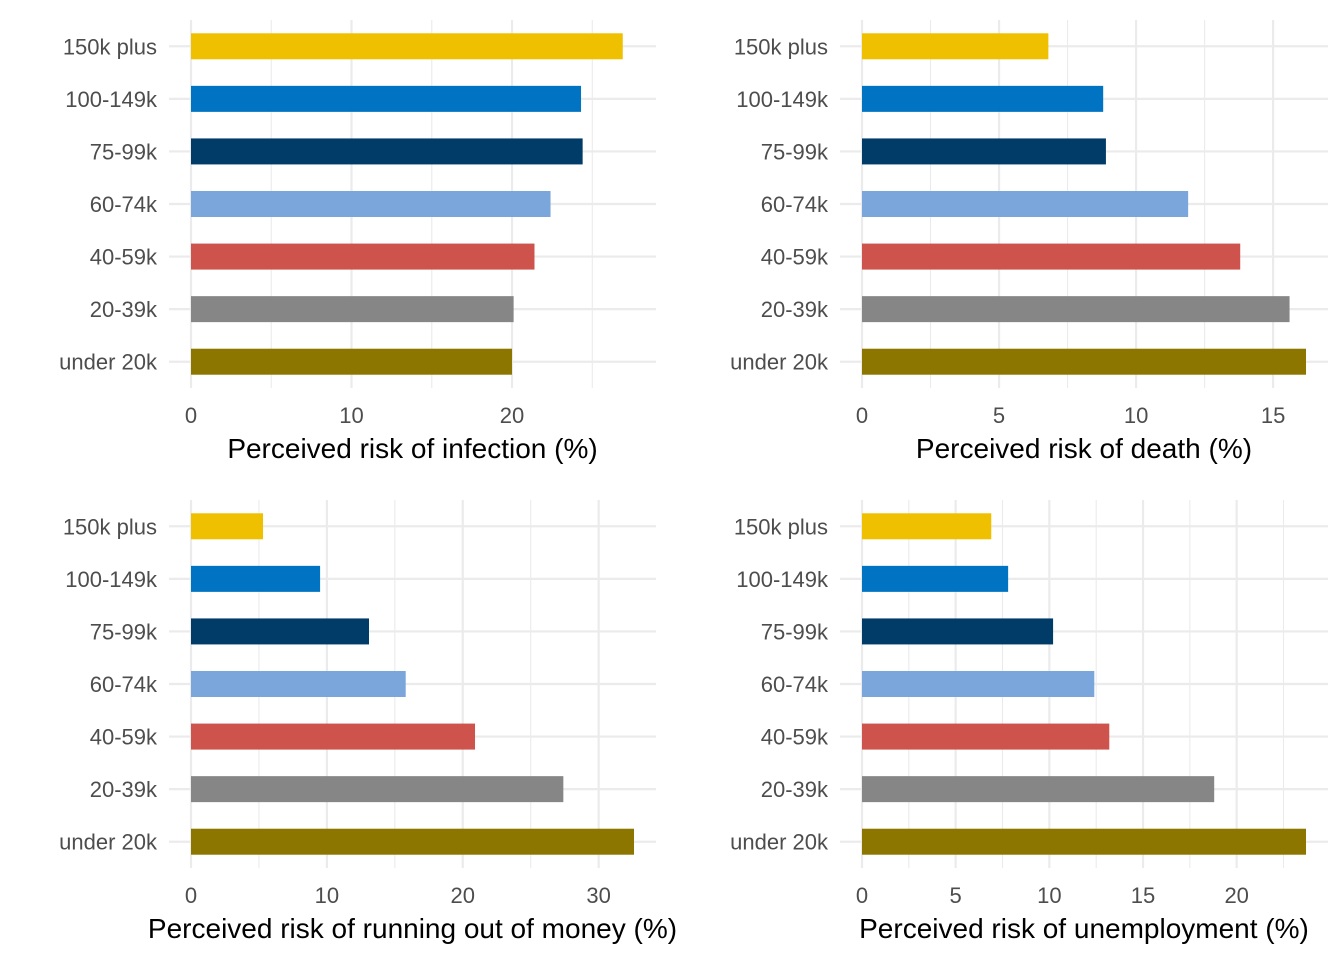  What do you see at coordinates (412, 448) in the screenshot?
I see `x-axis-title: Perceived risk of infection (%)` at bounding box center [412, 448].